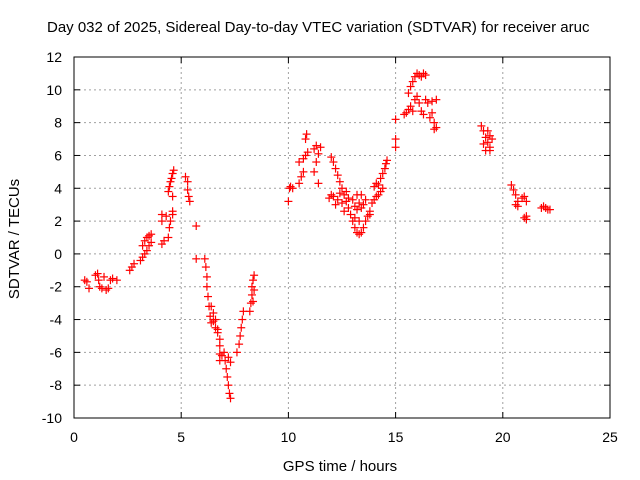  What do you see at coordinates (52, 418) in the screenshot?
I see `y-tick-label: -10` at bounding box center [52, 418].